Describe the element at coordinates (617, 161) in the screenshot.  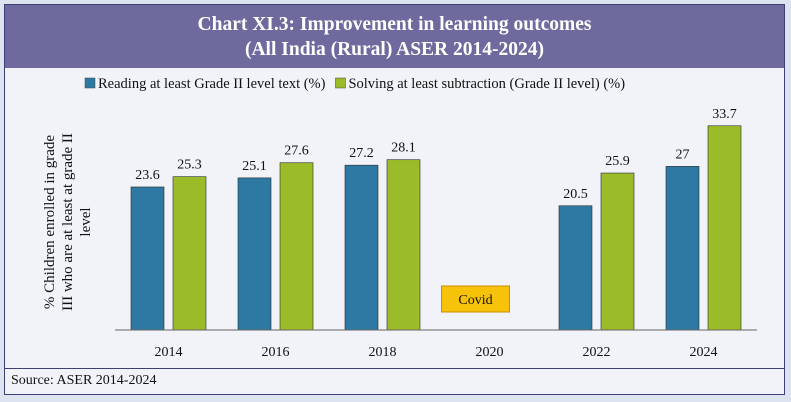
I see `value-label-subtraction-2022: 25.9` at that location.